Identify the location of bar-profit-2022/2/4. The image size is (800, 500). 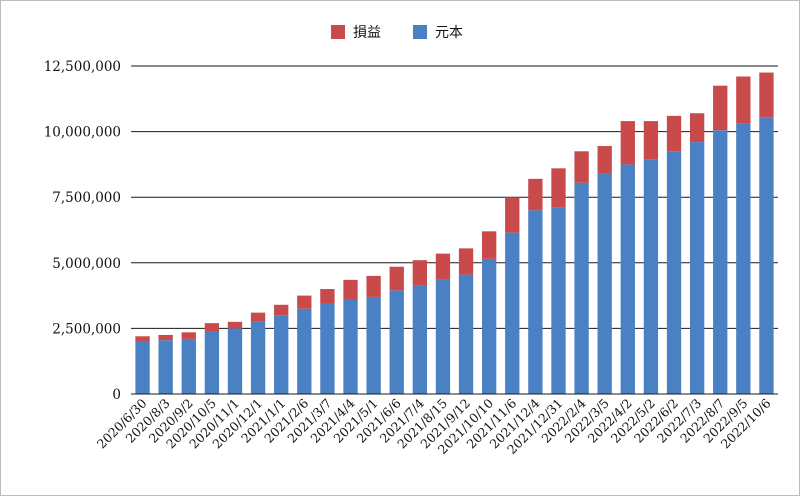
(581, 167).